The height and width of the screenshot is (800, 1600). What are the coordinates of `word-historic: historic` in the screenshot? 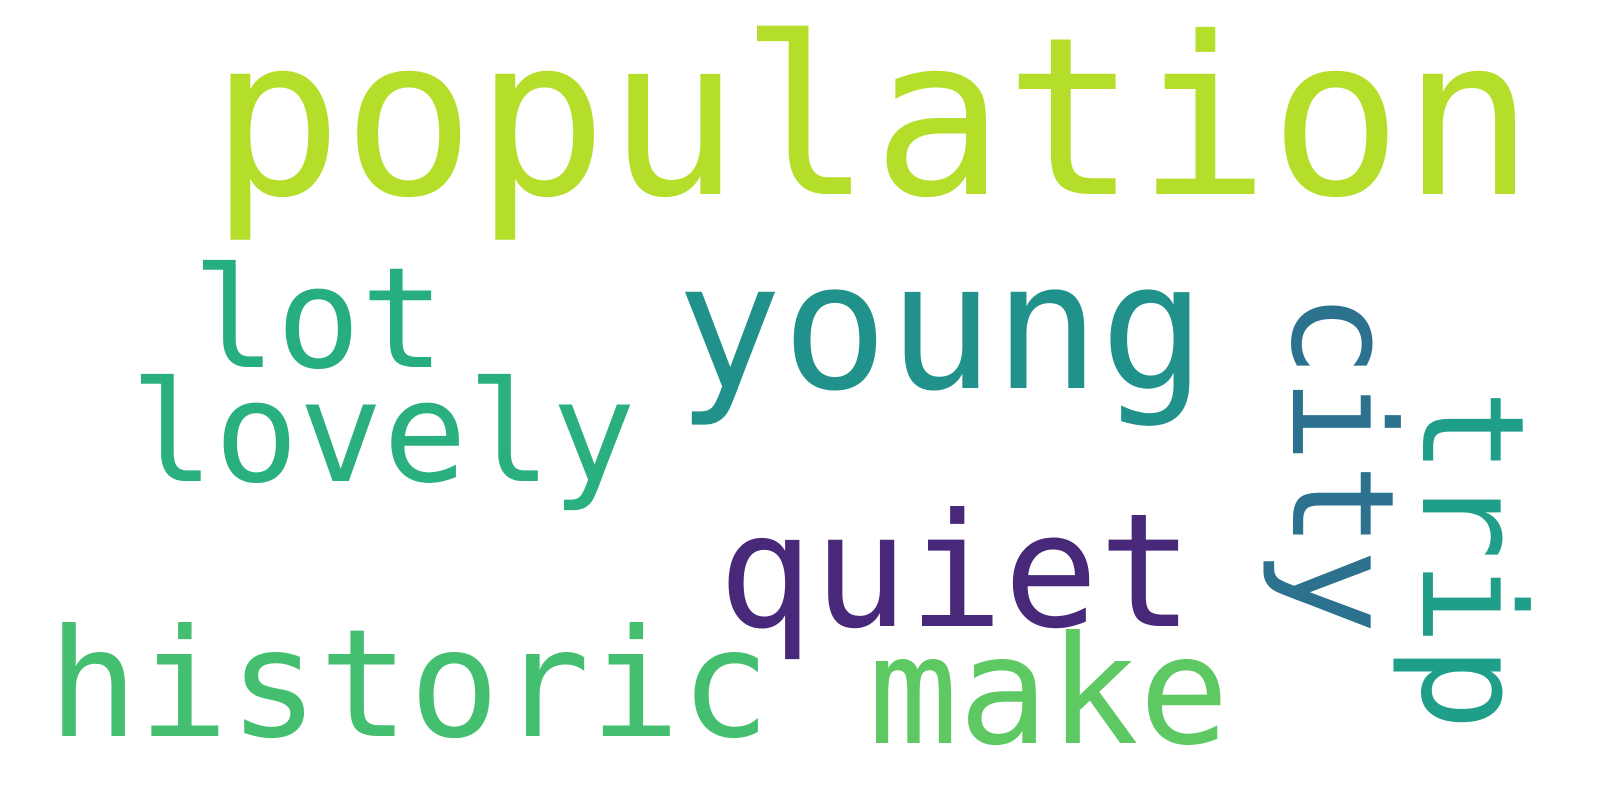 It's located at (409, 685).